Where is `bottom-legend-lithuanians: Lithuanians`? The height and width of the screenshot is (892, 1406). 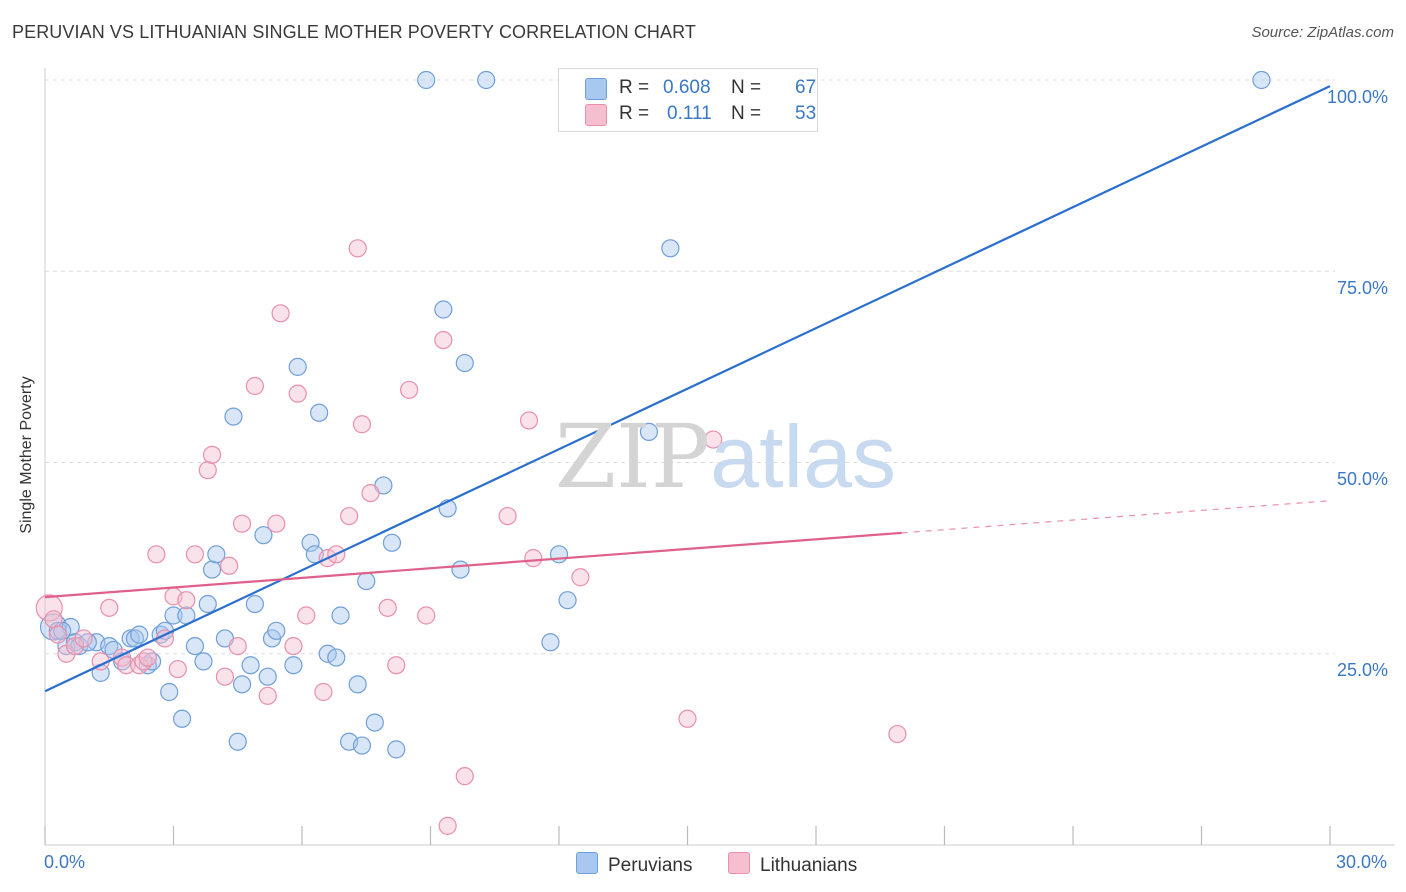 bottom-legend-lithuanians: Lithuanians is located at coordinates (792, 864).